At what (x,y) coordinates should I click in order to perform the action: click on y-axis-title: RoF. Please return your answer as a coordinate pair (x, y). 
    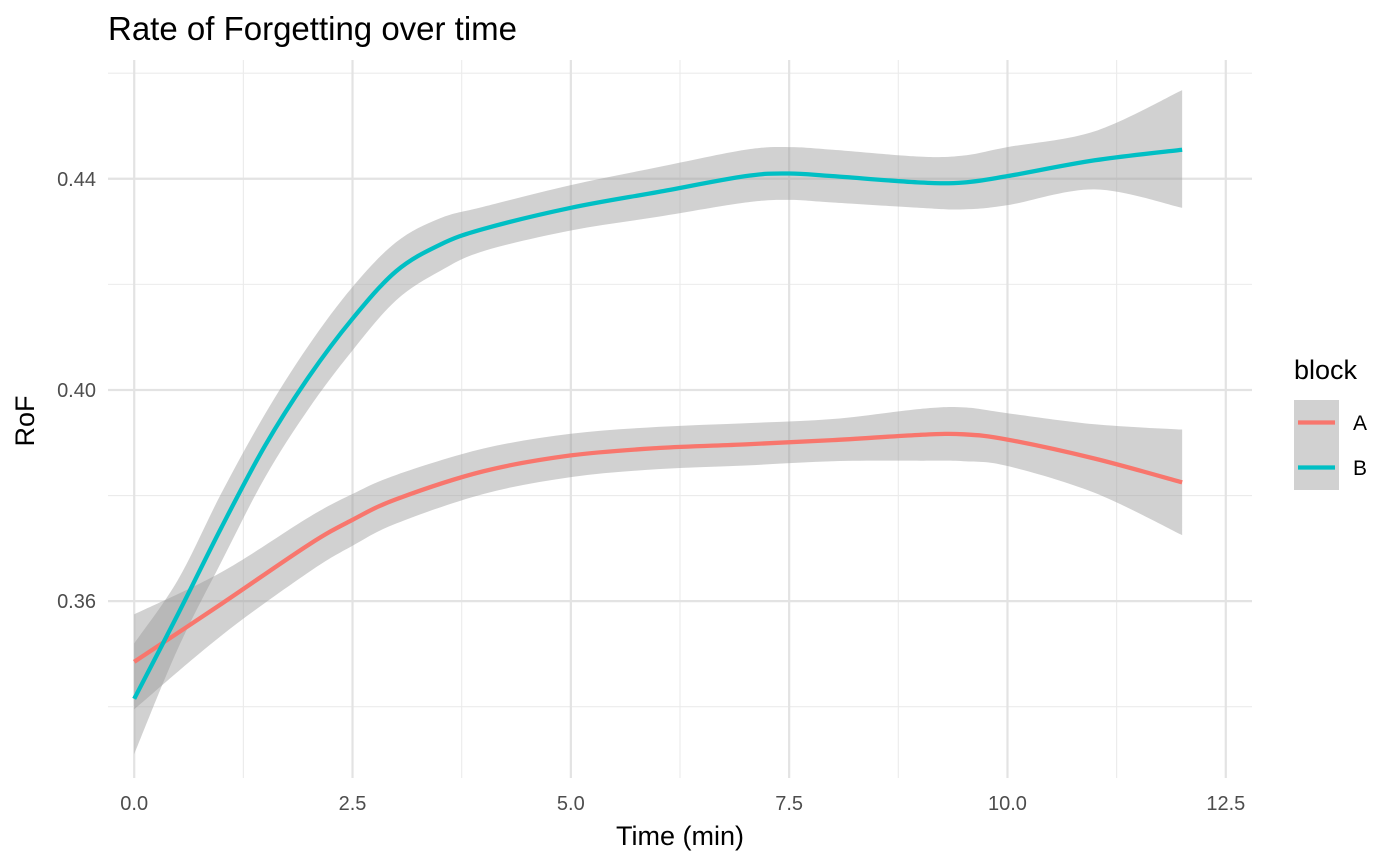
    Looking at the image, I should click on (25, 420).